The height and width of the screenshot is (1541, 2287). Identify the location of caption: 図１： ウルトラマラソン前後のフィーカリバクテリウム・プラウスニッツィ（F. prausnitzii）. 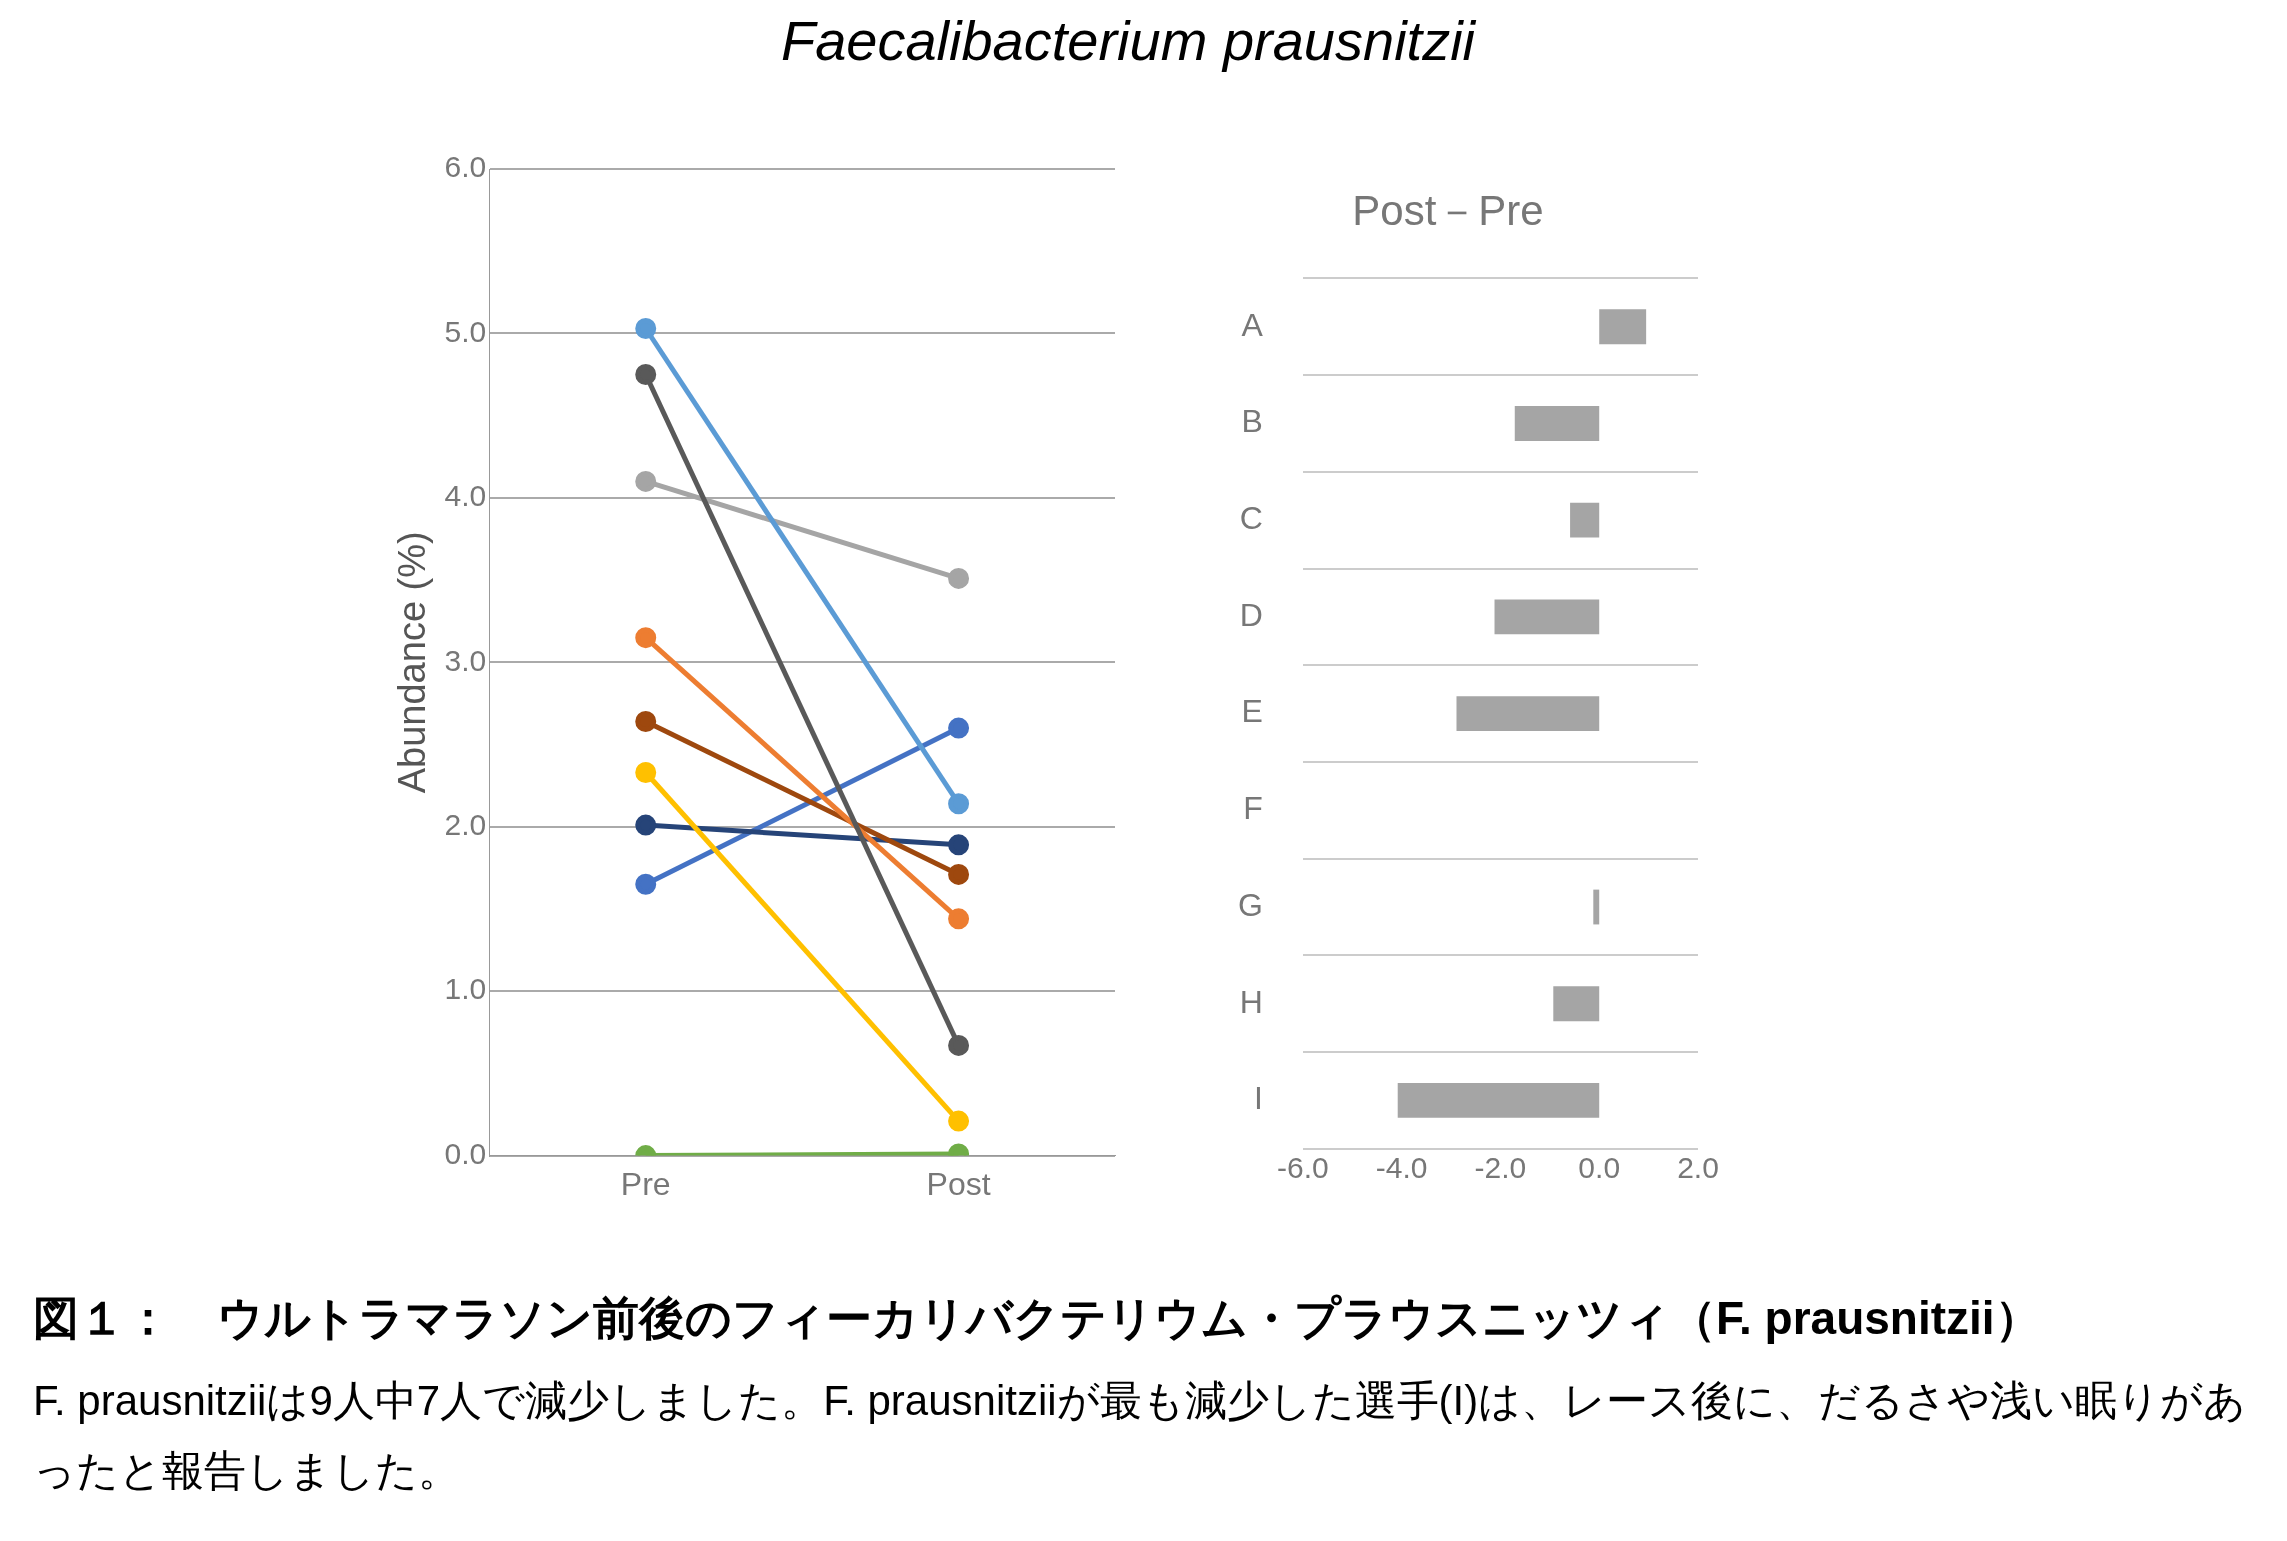
(1037, 1318).